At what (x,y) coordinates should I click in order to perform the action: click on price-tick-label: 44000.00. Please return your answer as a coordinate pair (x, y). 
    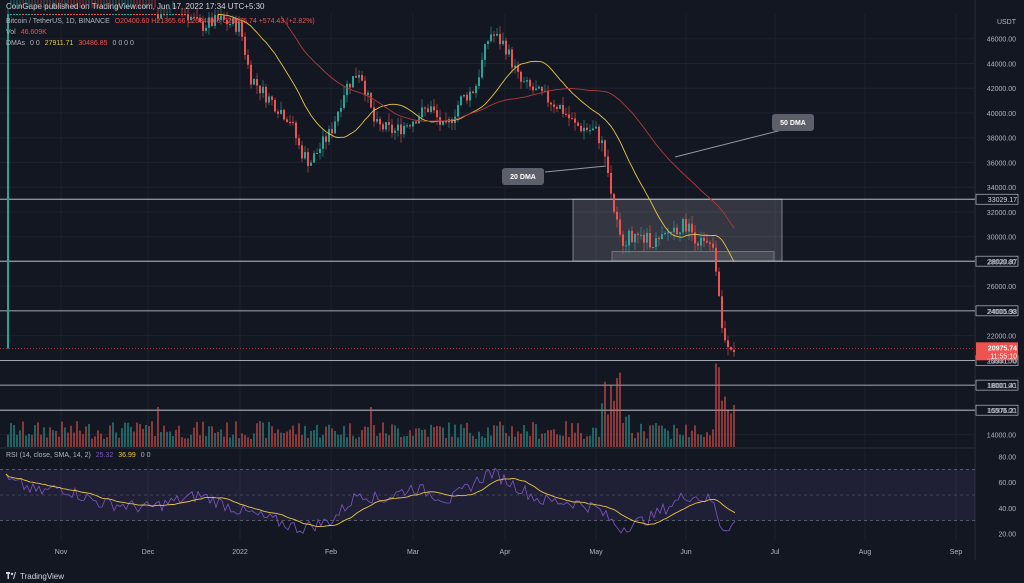
    Looking at the image, I should click on (1001, 64).